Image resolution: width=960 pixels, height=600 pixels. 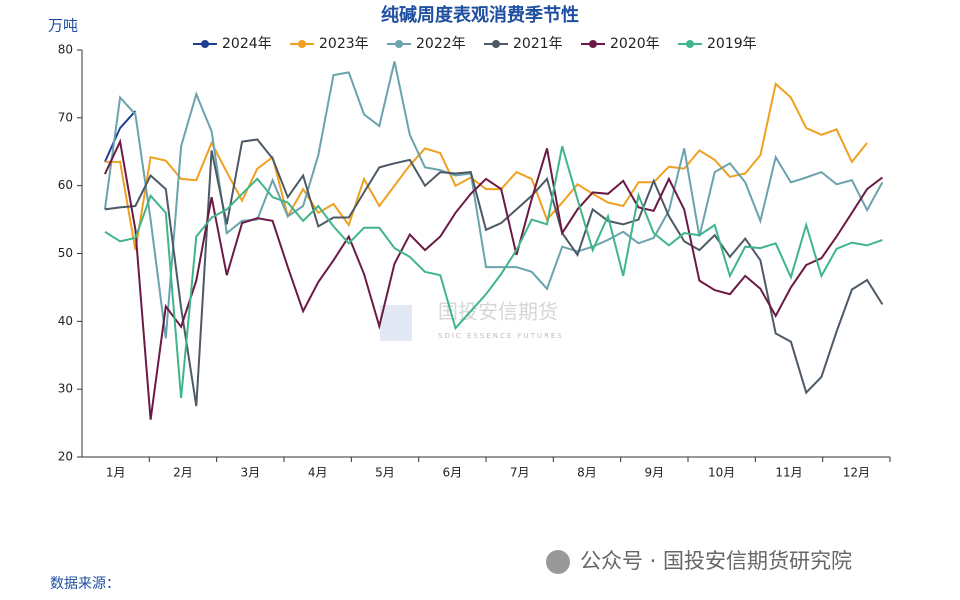 What do you see at coordinates (344, 44) in the screenshot?
I see `legend-label: 2023年` at bounding box center [344, 44].